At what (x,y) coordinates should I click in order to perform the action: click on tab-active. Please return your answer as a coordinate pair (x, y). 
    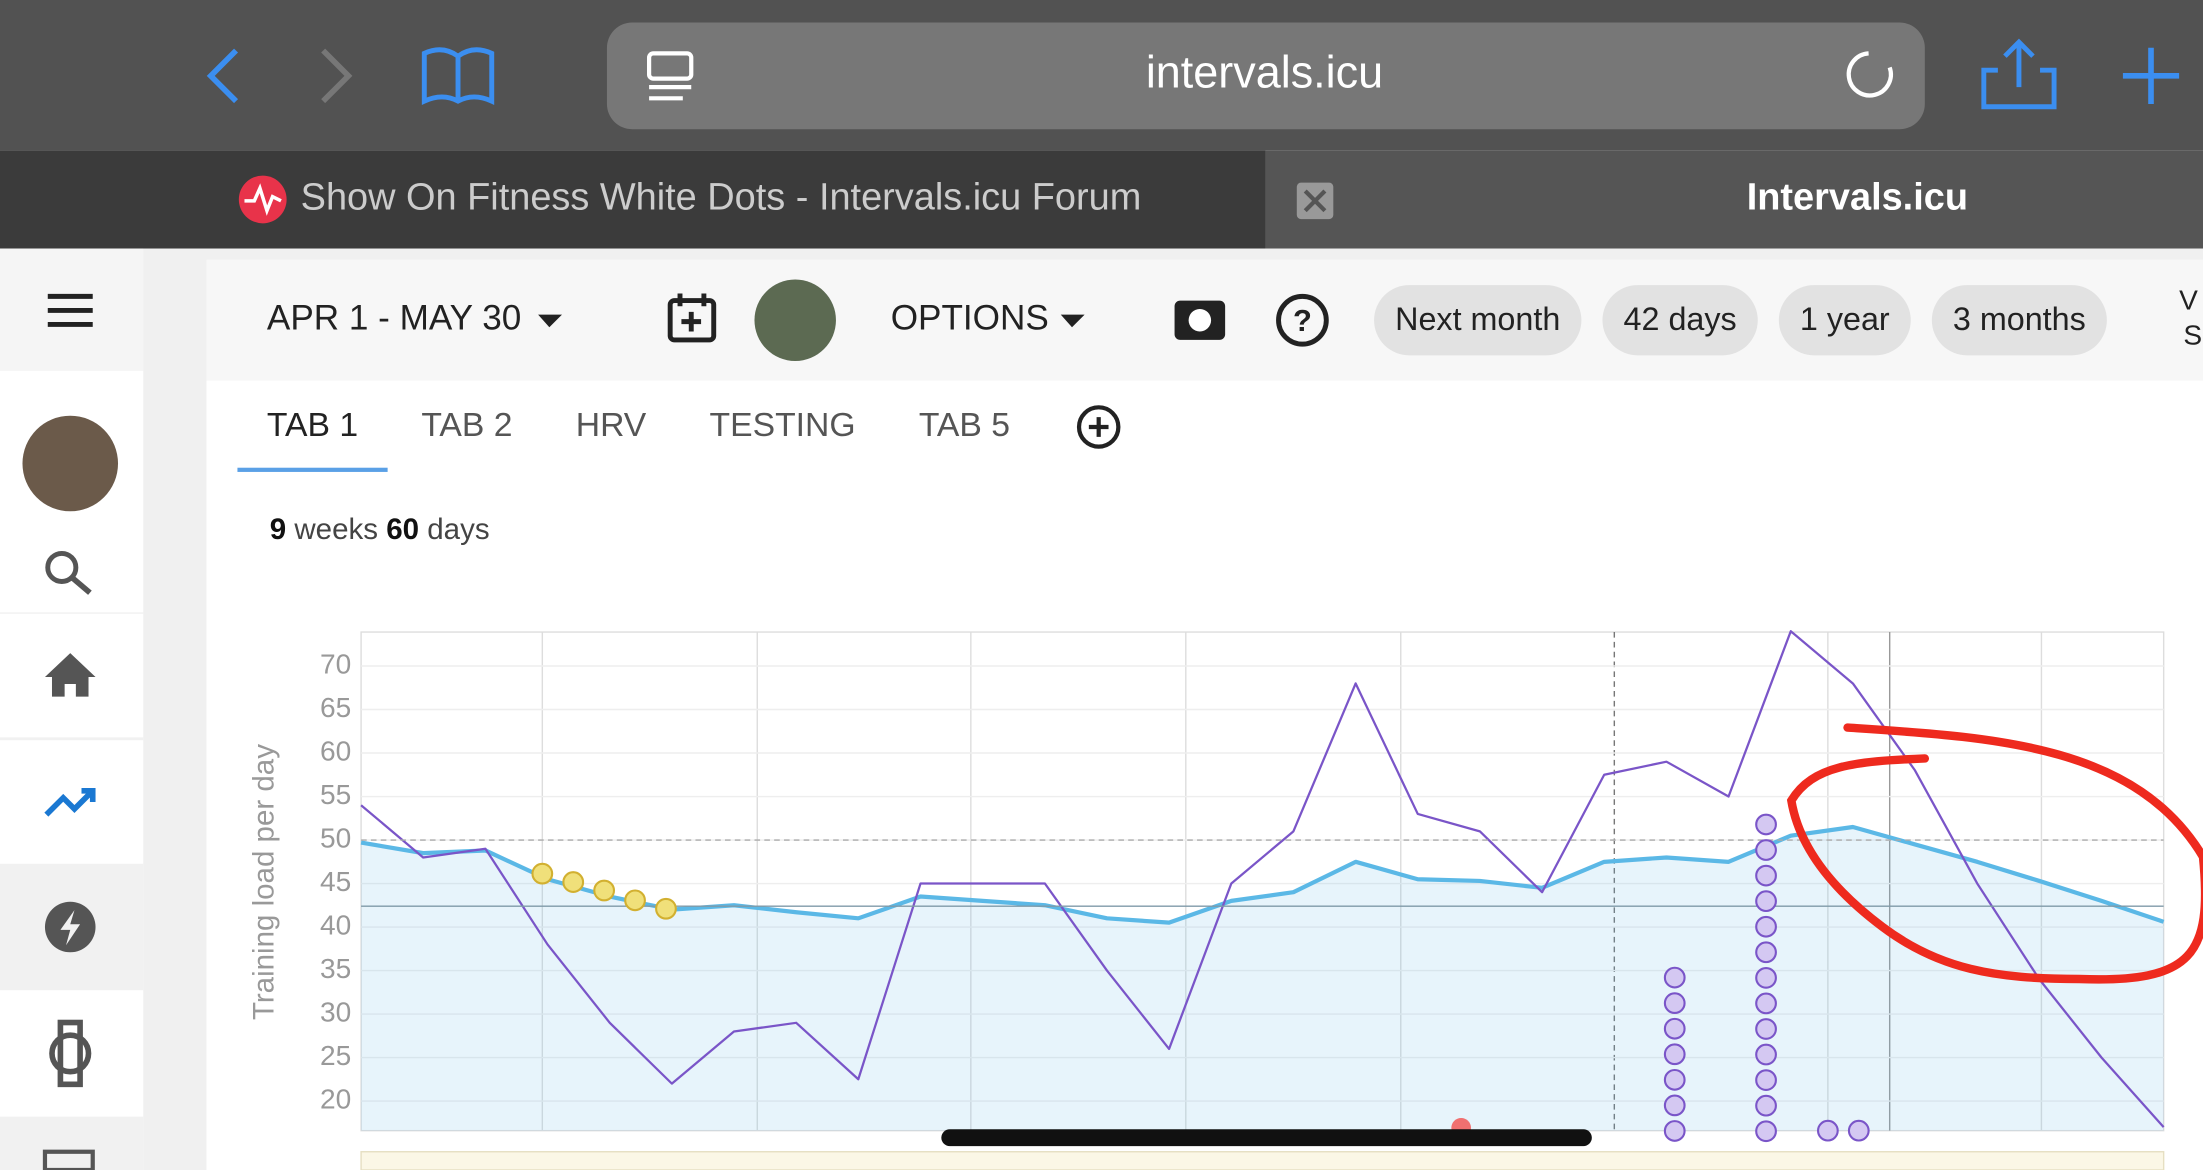
    Looking at the image, I should click on (1734, 199).